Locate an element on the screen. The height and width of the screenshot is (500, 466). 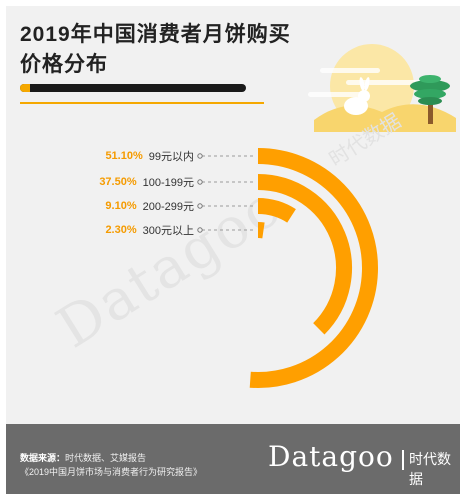
brand-divider is located at coordinates (403, 460).